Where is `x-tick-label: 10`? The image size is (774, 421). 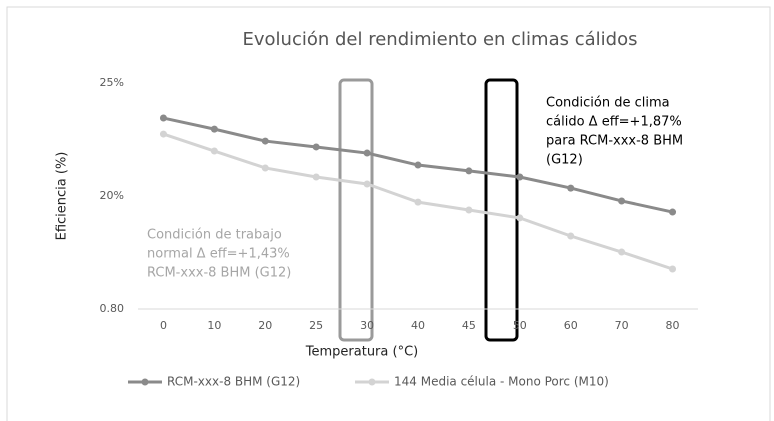
x-tick-label: 10 is located at coordinates (214, 325).